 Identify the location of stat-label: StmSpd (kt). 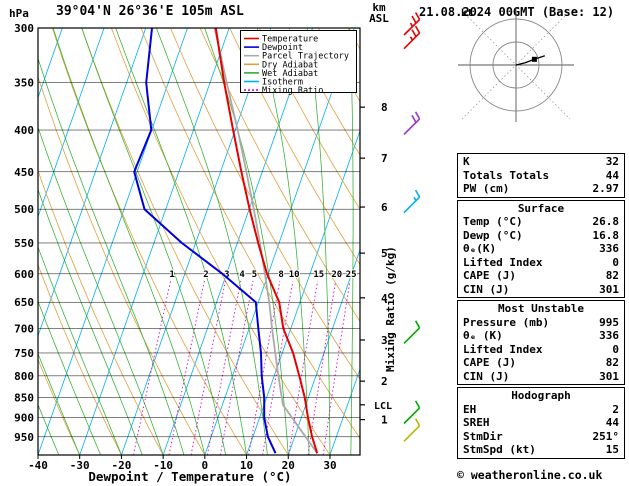
(499, 449).